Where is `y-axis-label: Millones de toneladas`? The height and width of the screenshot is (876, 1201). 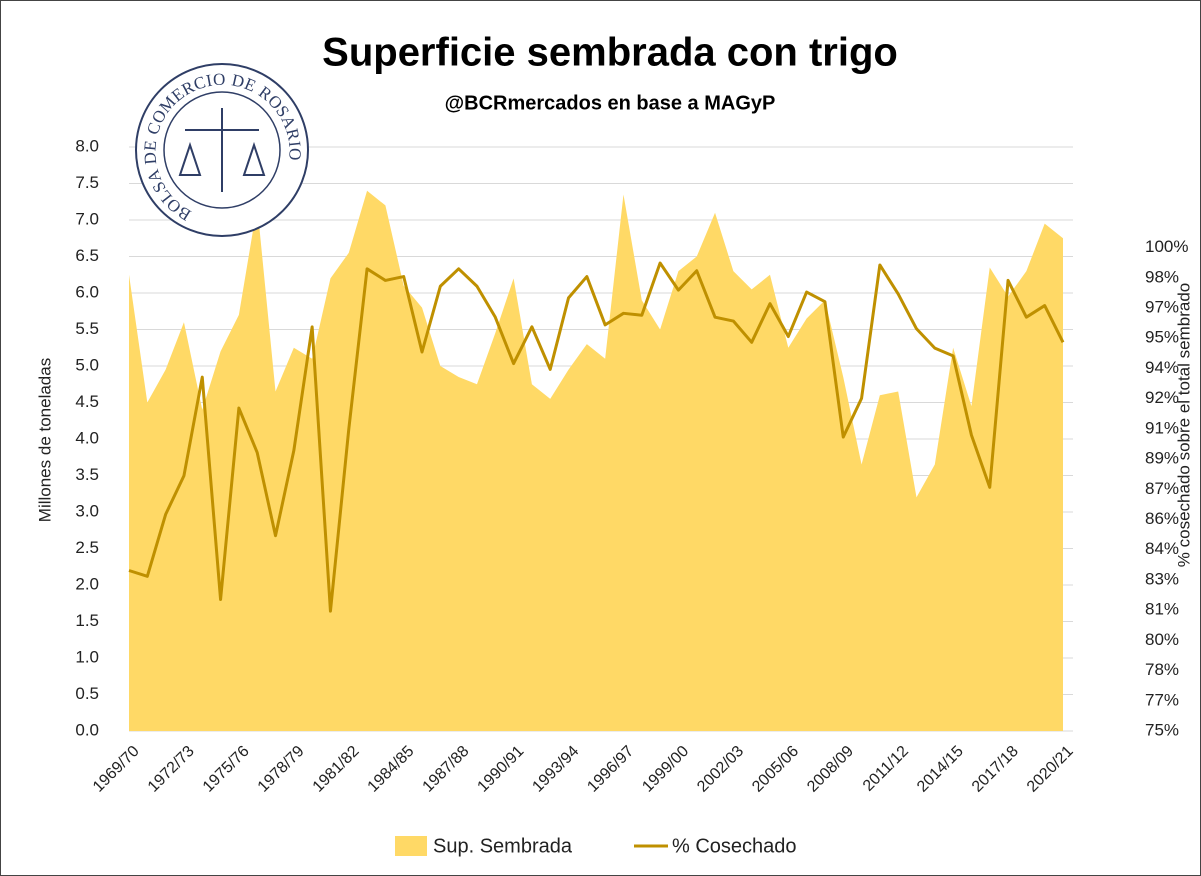 y-axis-label: Millones de toneladas is located at coordinates (44, 440).